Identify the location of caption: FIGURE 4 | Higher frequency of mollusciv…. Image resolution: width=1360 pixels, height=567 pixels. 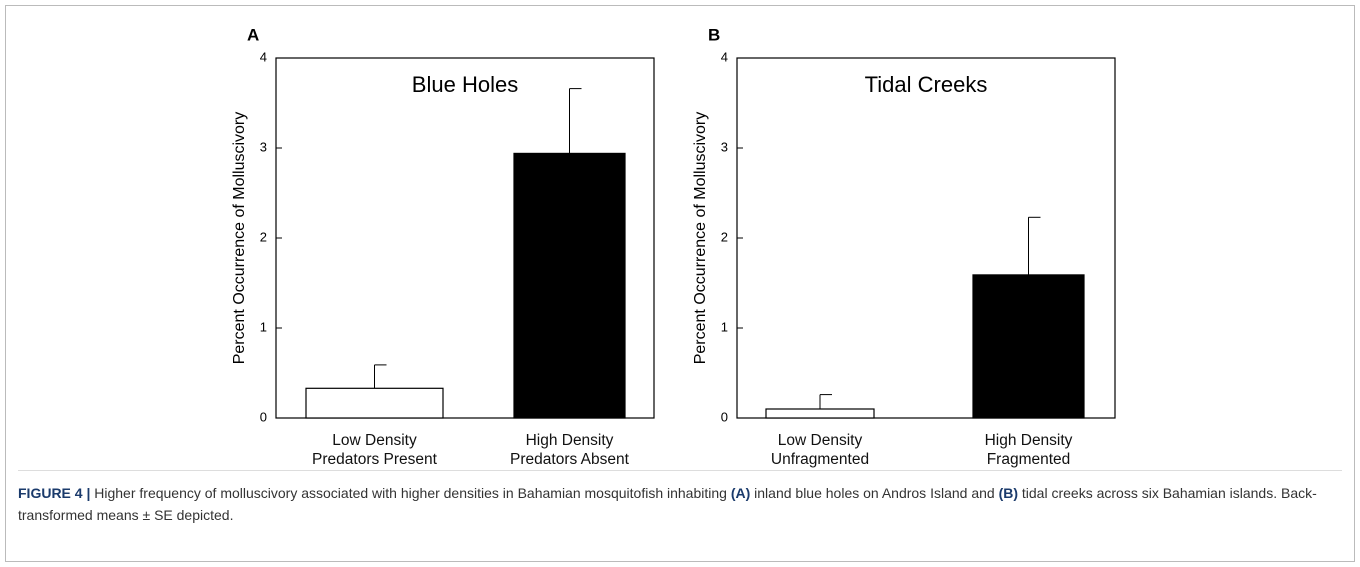
(680, 504).